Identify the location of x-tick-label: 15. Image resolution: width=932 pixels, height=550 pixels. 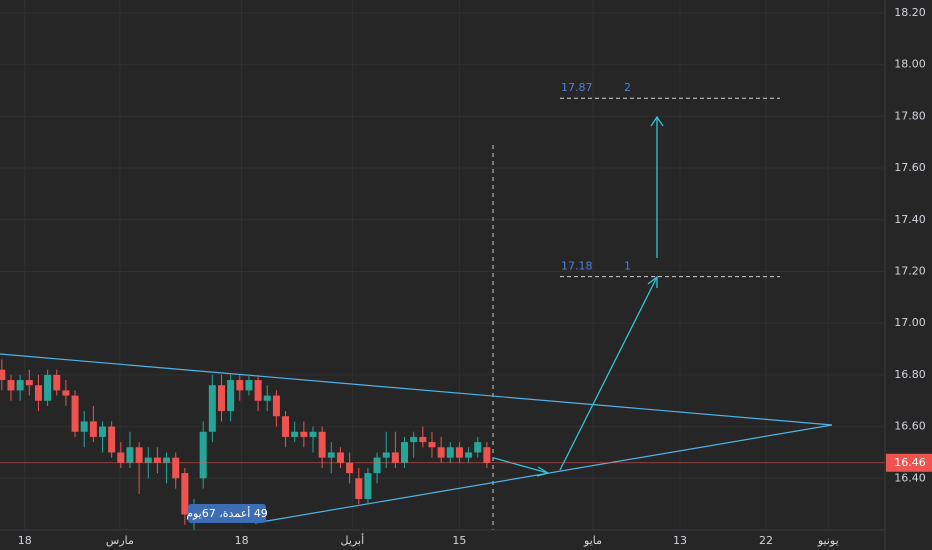
(459, 540).